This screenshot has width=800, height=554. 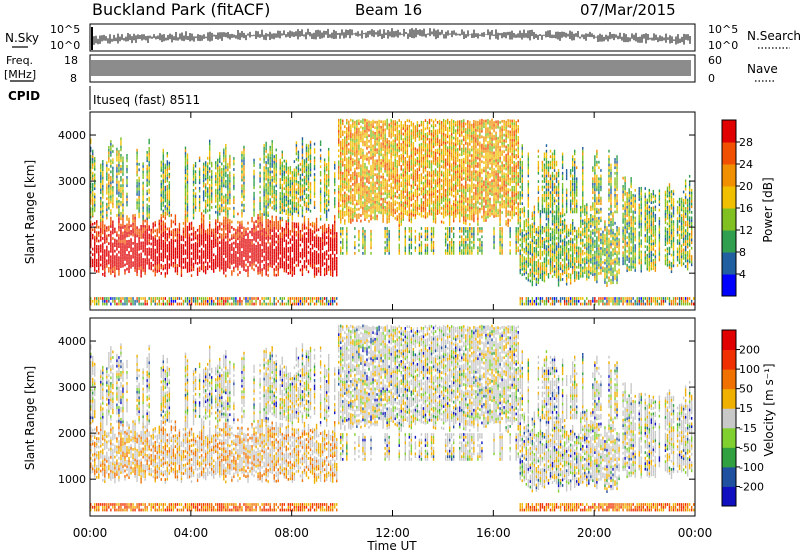 What do you see at coordinates (391, 69) in the screenshot?
I see `freq-panel: Freq. [MHz] 18 8 60 0 Nave` at bounding box center [391, 69].